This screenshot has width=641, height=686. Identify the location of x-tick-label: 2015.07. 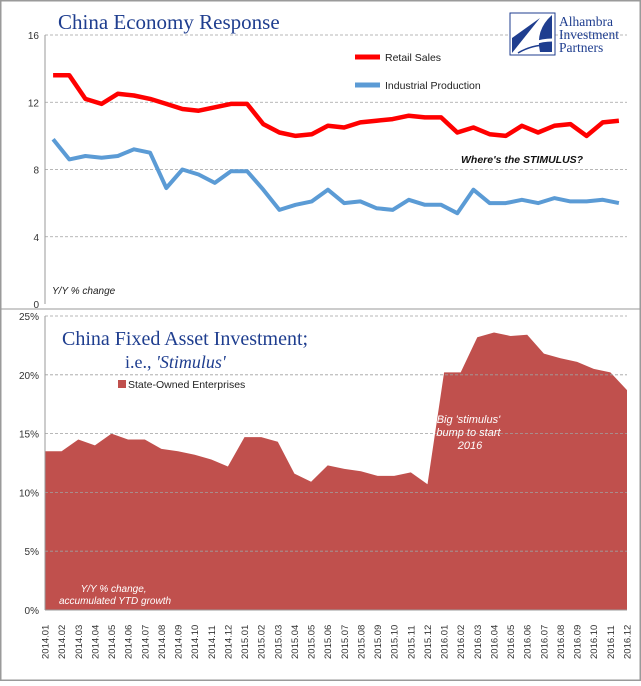
(345, 642).